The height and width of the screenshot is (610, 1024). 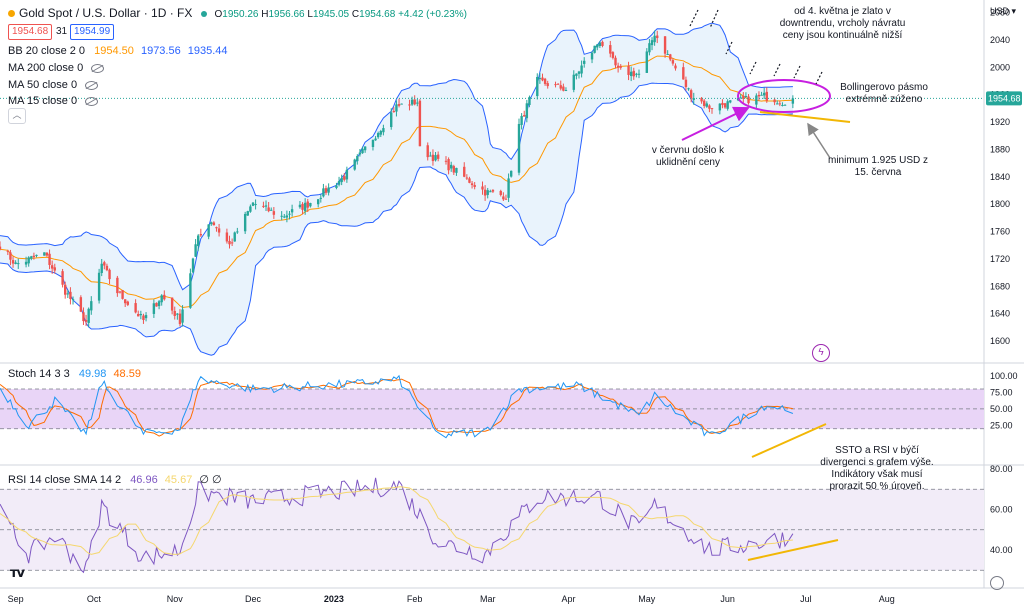 I want to click on stoch-divergence-line, so click(x=789, y=440).